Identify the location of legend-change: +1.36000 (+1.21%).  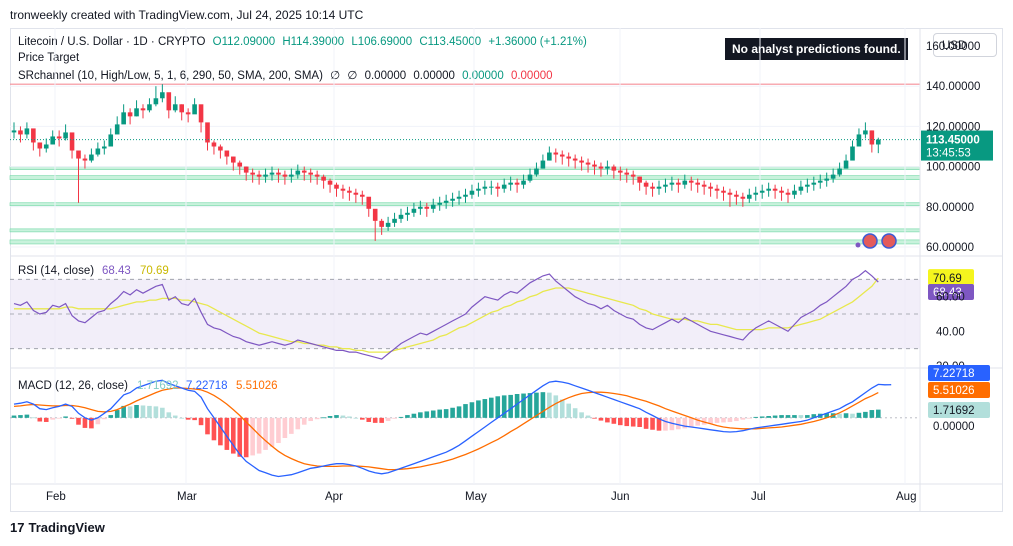
(537, 42).